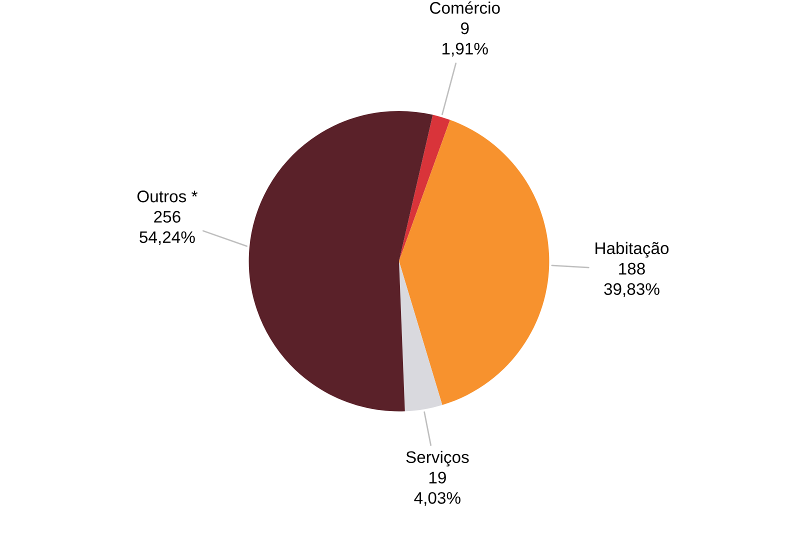 This screenshot has height=533, width=798. I want to click on data-label: 9 1,91%, so click(465, 39).